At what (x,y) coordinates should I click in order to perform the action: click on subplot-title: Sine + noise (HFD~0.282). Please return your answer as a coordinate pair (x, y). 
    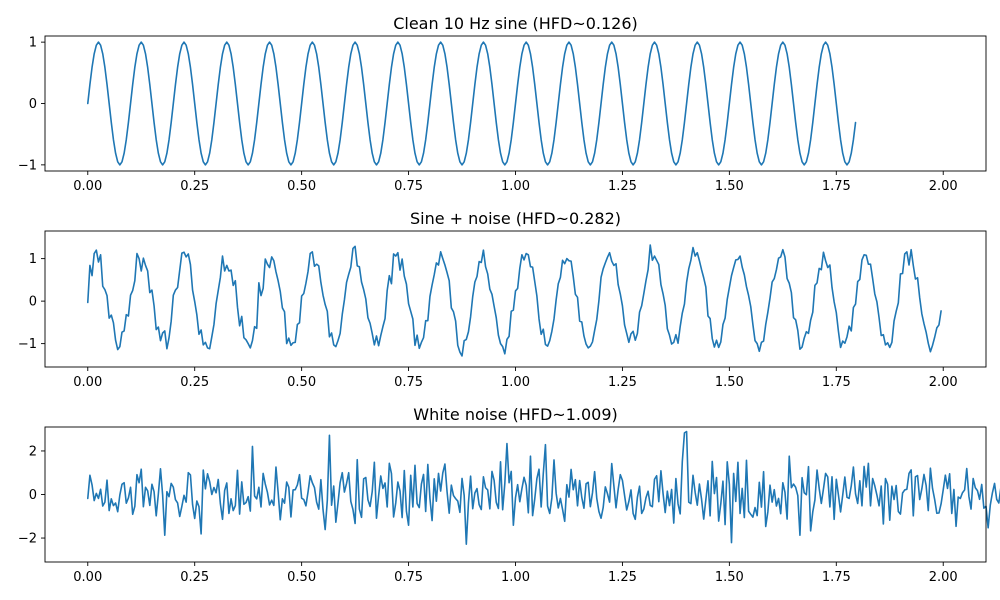
    Looking at the image, I should click on (515, 218).